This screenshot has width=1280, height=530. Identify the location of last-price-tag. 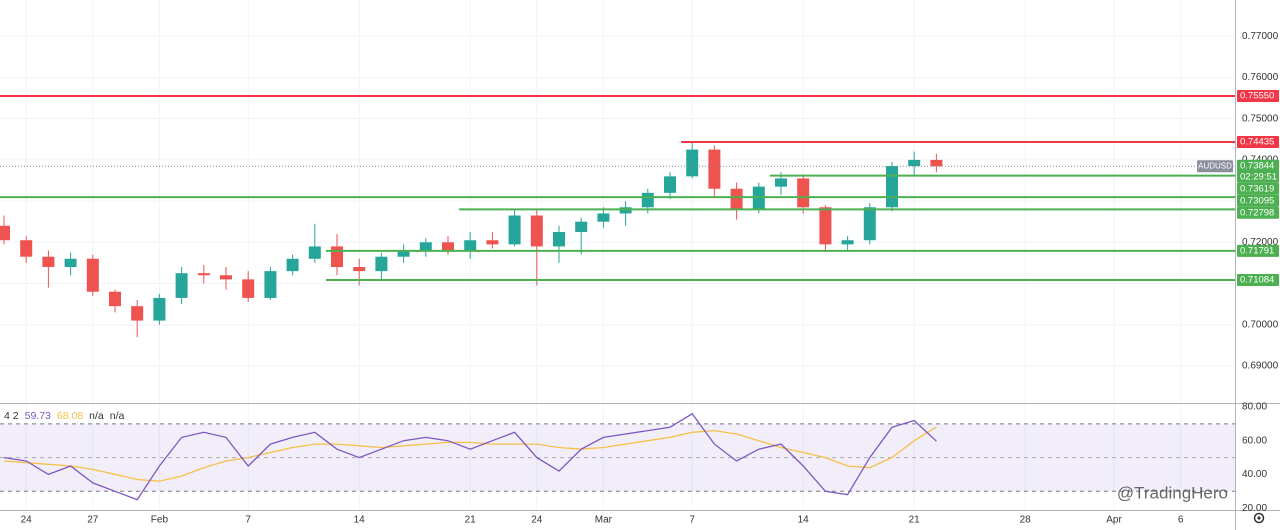
(1258, 171).